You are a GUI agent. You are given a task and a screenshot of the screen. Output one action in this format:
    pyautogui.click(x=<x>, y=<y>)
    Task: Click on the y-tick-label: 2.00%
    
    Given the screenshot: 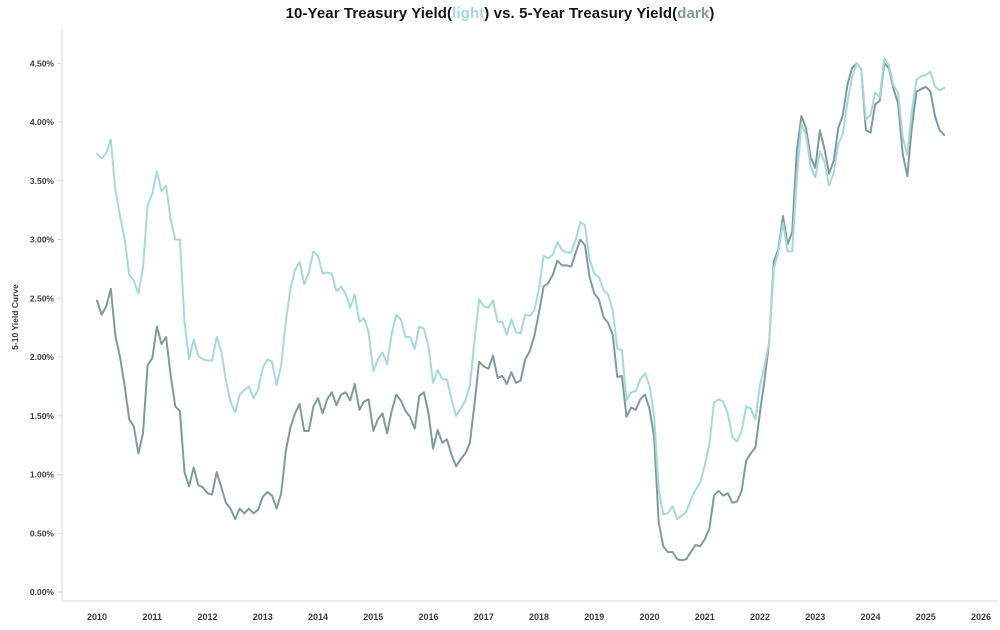 What is the action you would take?
    pyautogui.click(x=42, y=357)
    